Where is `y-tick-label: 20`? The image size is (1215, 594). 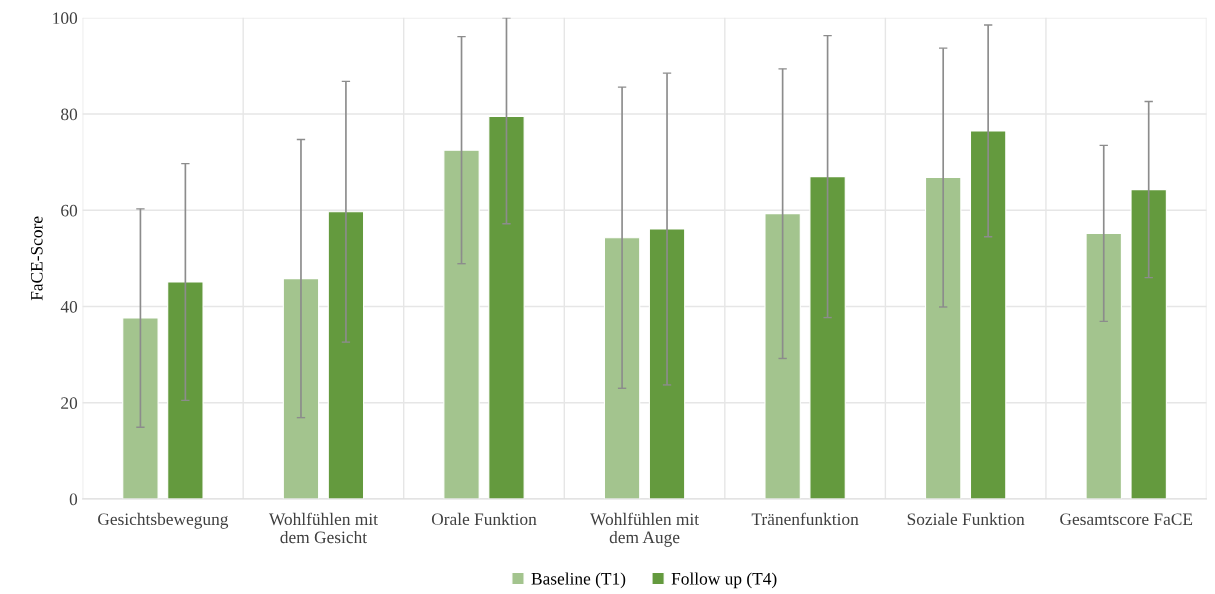
y-tick-label: 20 is located at coordinates (69, 403).